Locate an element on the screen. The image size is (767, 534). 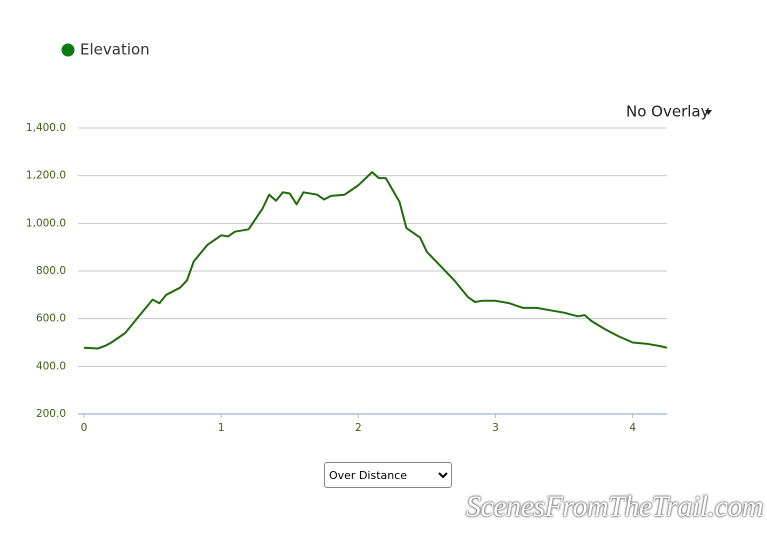
x-mode-select: Over Distance is located at coordinates (388, 475).